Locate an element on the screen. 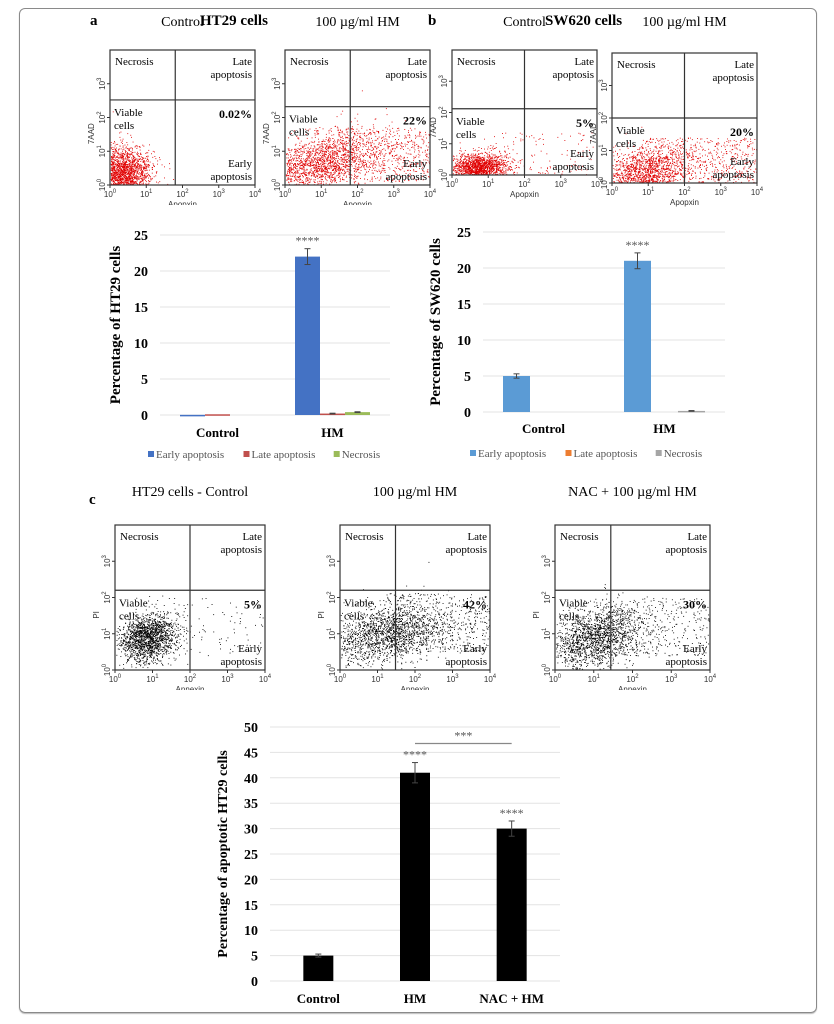 This screenshot has width=834, height=1024. panel-a-title: HT29 cells is located at coordinates (234, 21).